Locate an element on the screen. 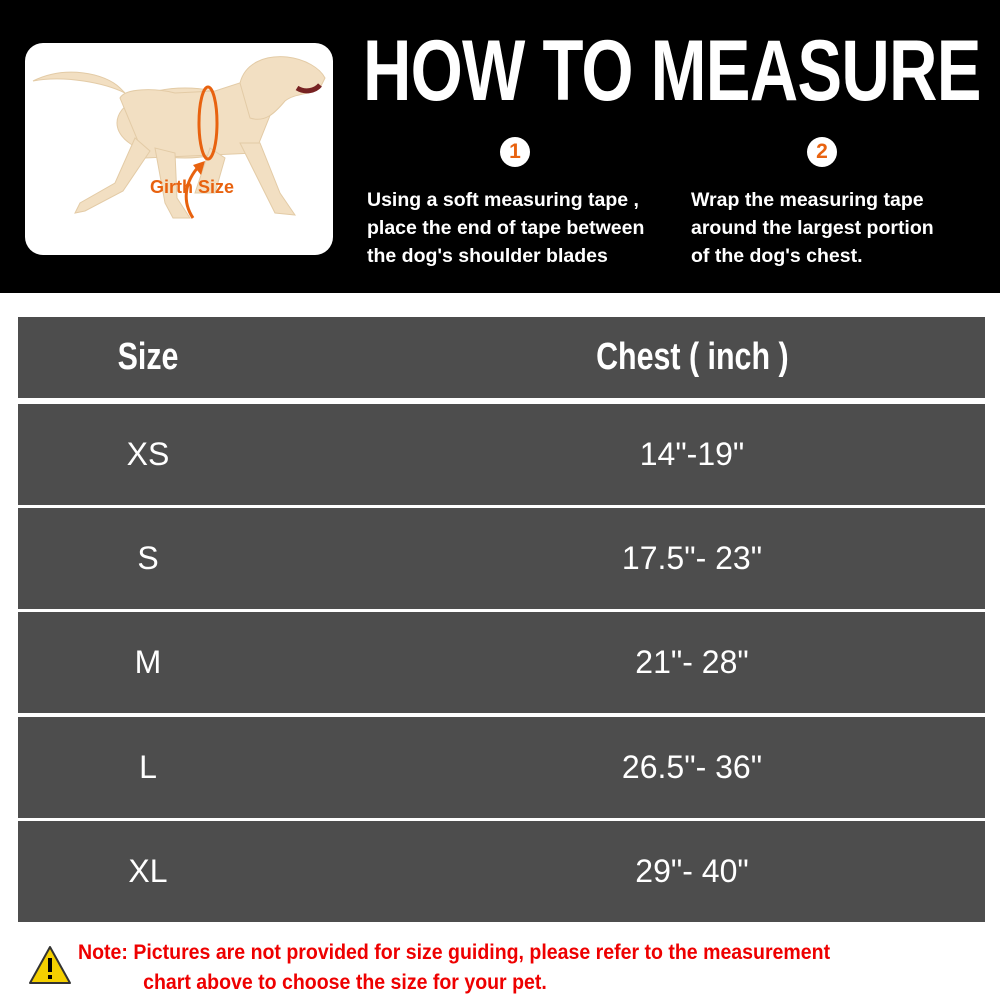  table-header: Size Chest ( inch ) is located at coordinates (501, 357).